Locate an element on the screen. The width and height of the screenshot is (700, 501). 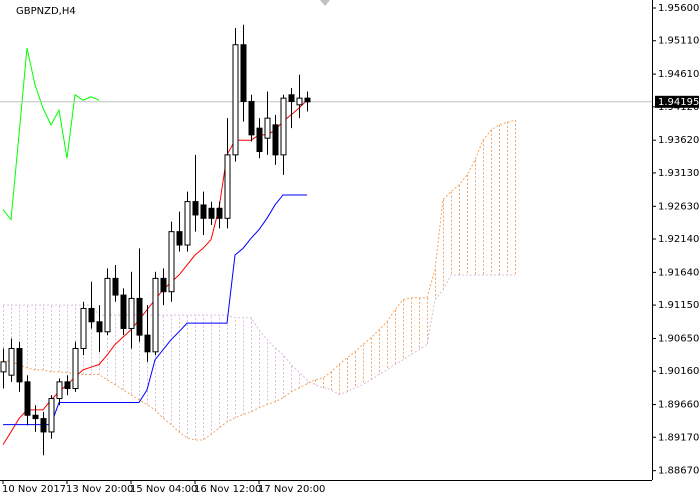
current-price-label: 1.94195 is located at coordinates (678, 102).